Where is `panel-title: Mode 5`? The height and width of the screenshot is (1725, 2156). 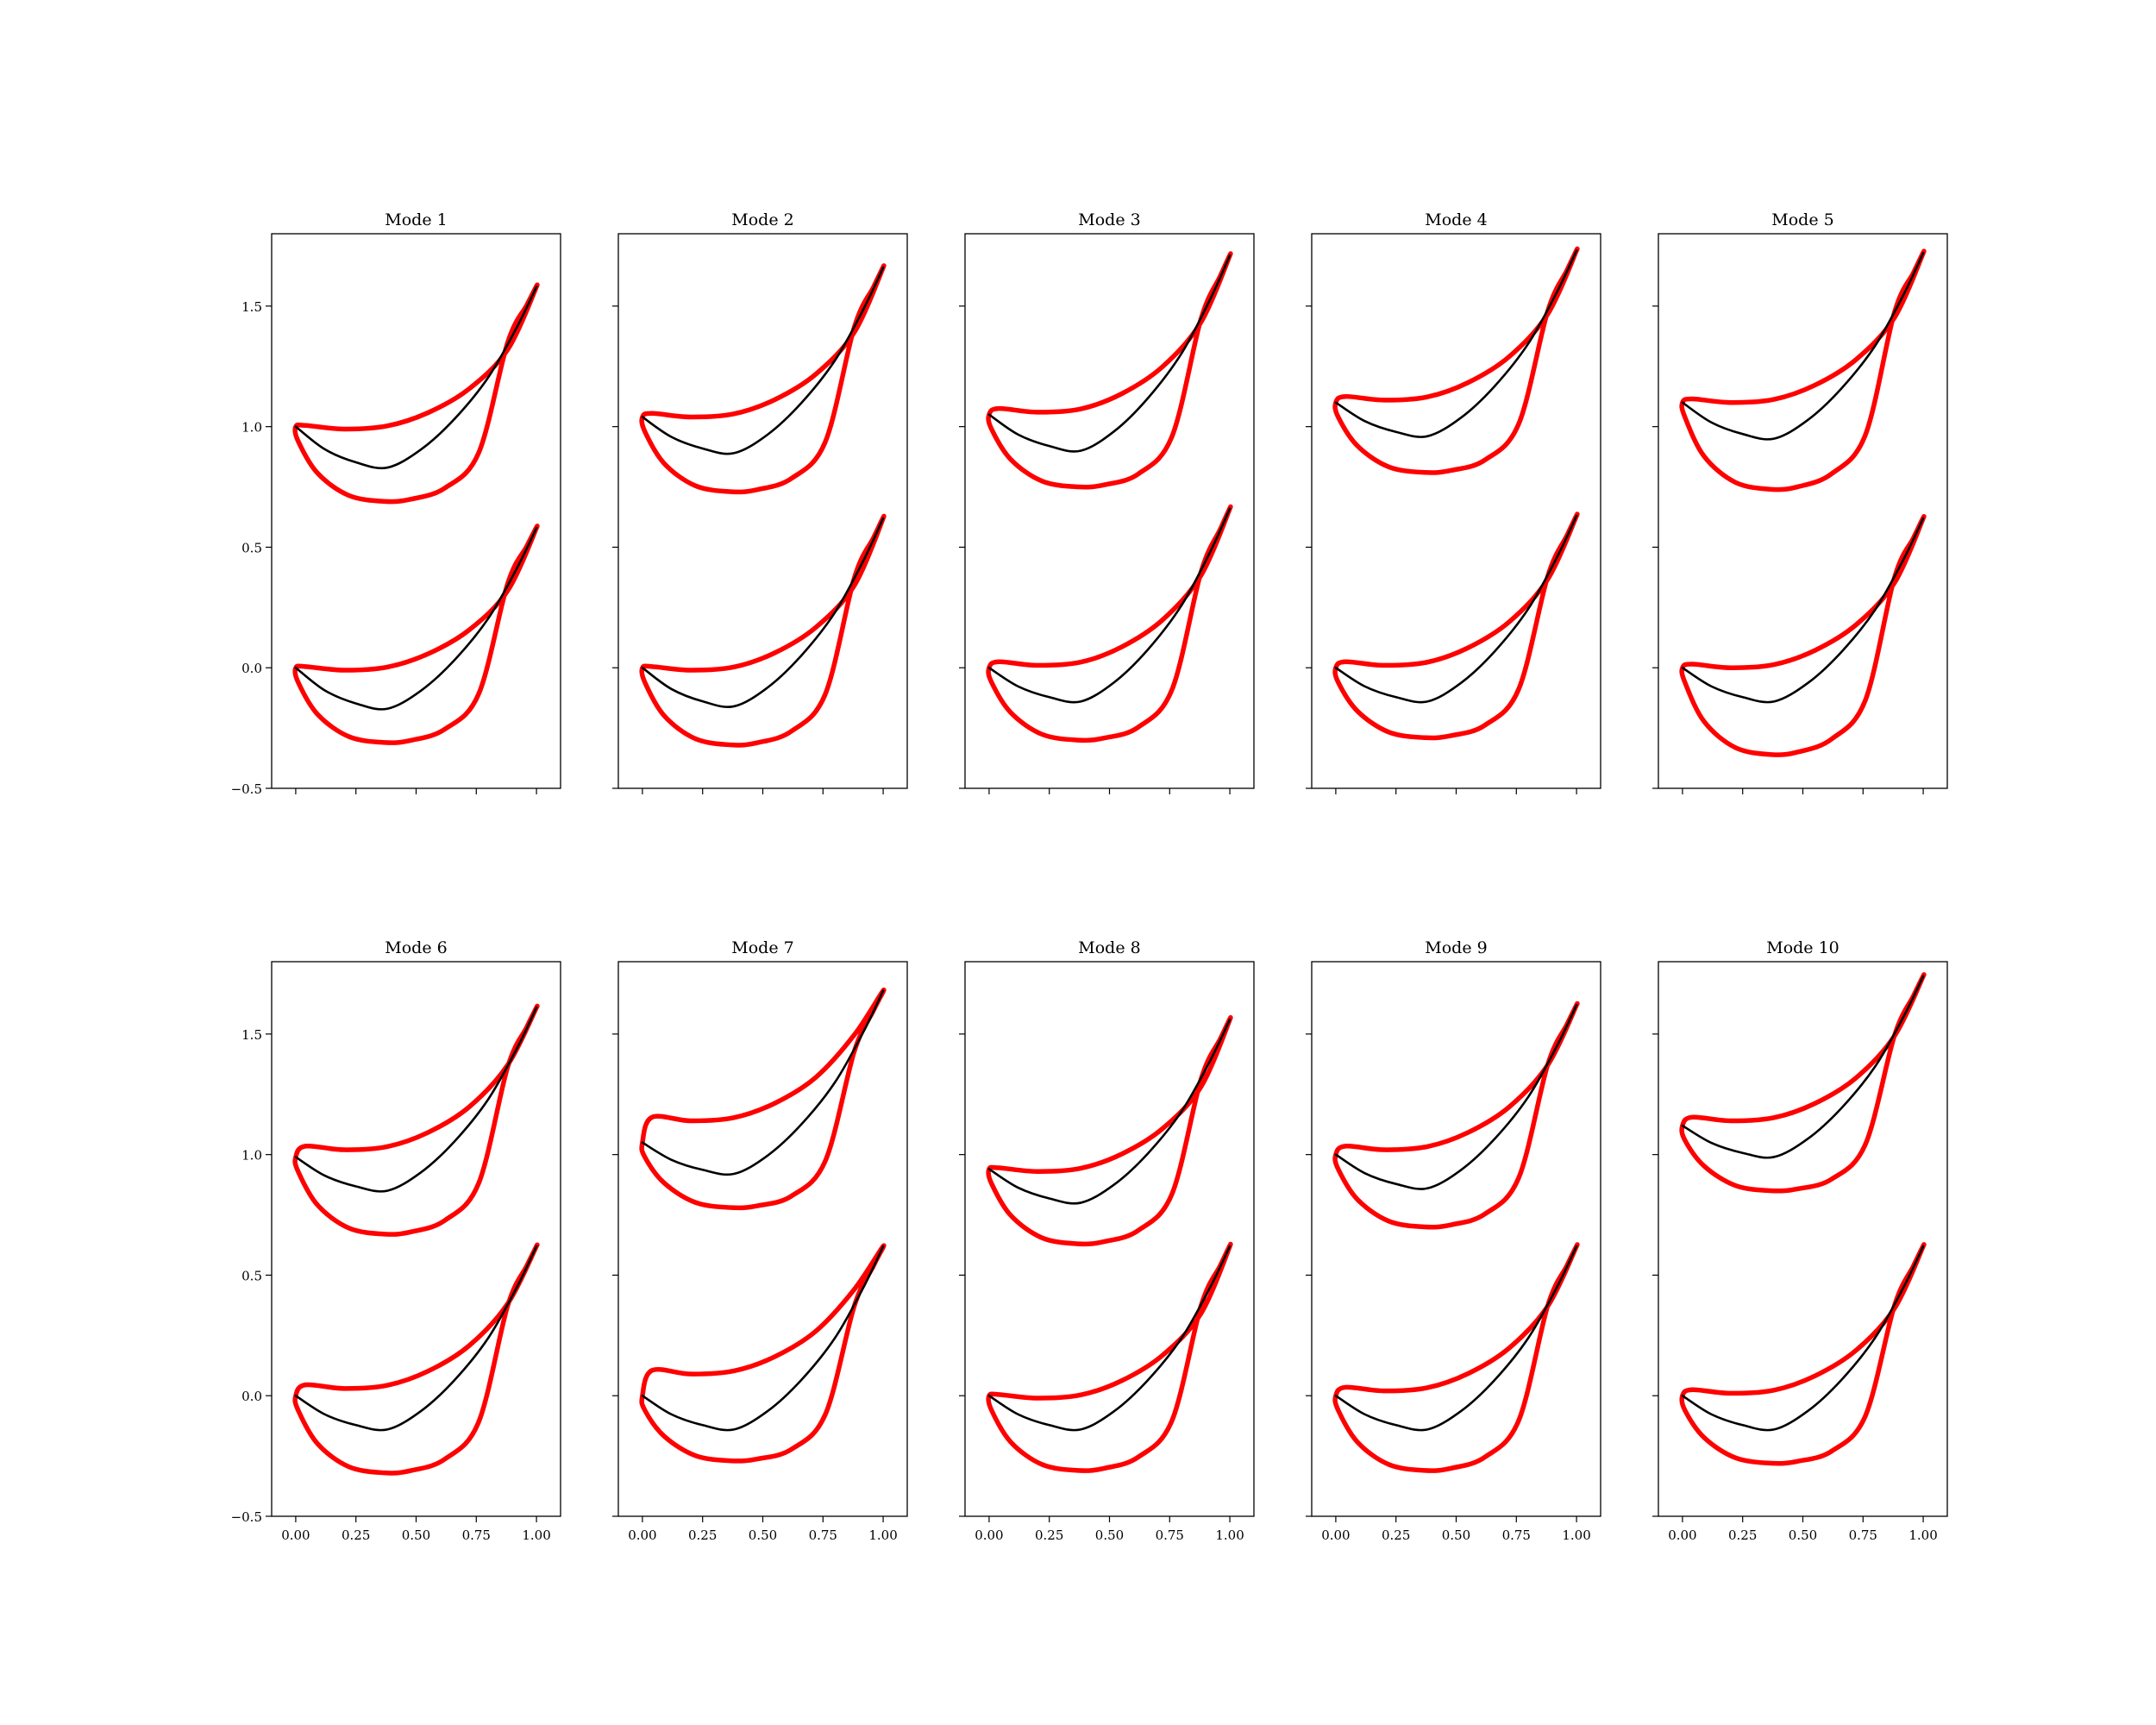 panel-title: Mode 5 is located at coordinates (1802, 219).